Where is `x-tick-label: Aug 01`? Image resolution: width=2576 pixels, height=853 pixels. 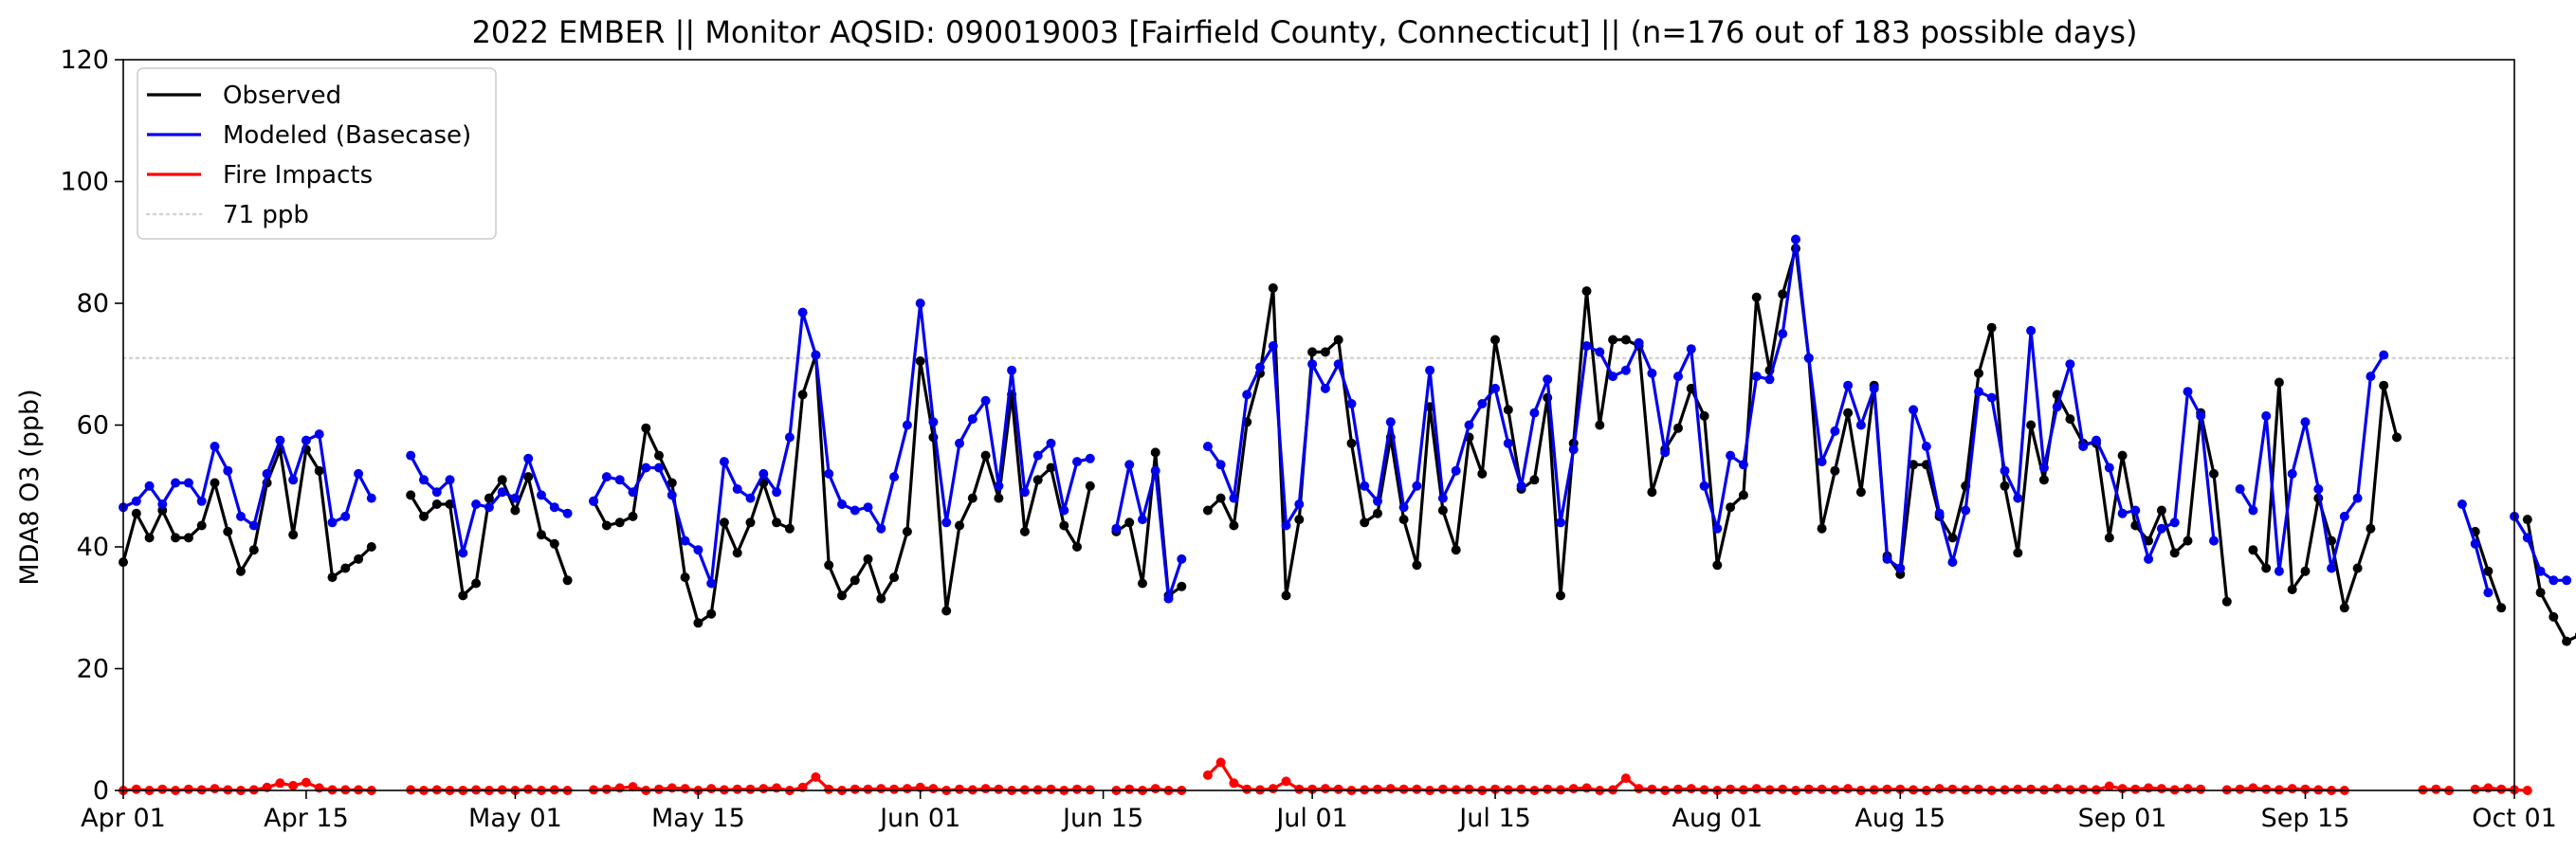 x-tick-label: Aug 01 is located at coordinates (1717, 818).